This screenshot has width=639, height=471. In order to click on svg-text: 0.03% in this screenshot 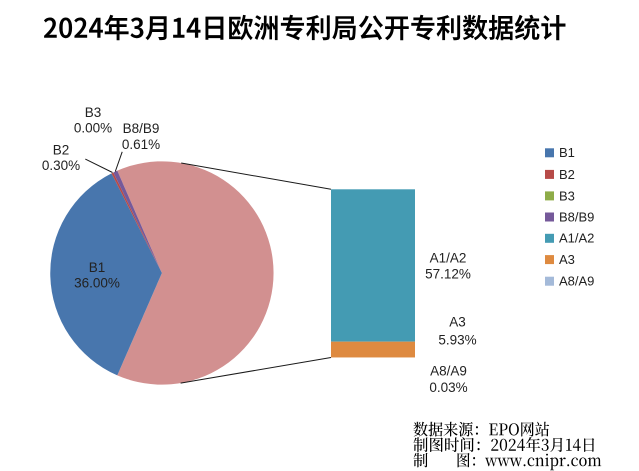, I will do `click(448, 387)`.